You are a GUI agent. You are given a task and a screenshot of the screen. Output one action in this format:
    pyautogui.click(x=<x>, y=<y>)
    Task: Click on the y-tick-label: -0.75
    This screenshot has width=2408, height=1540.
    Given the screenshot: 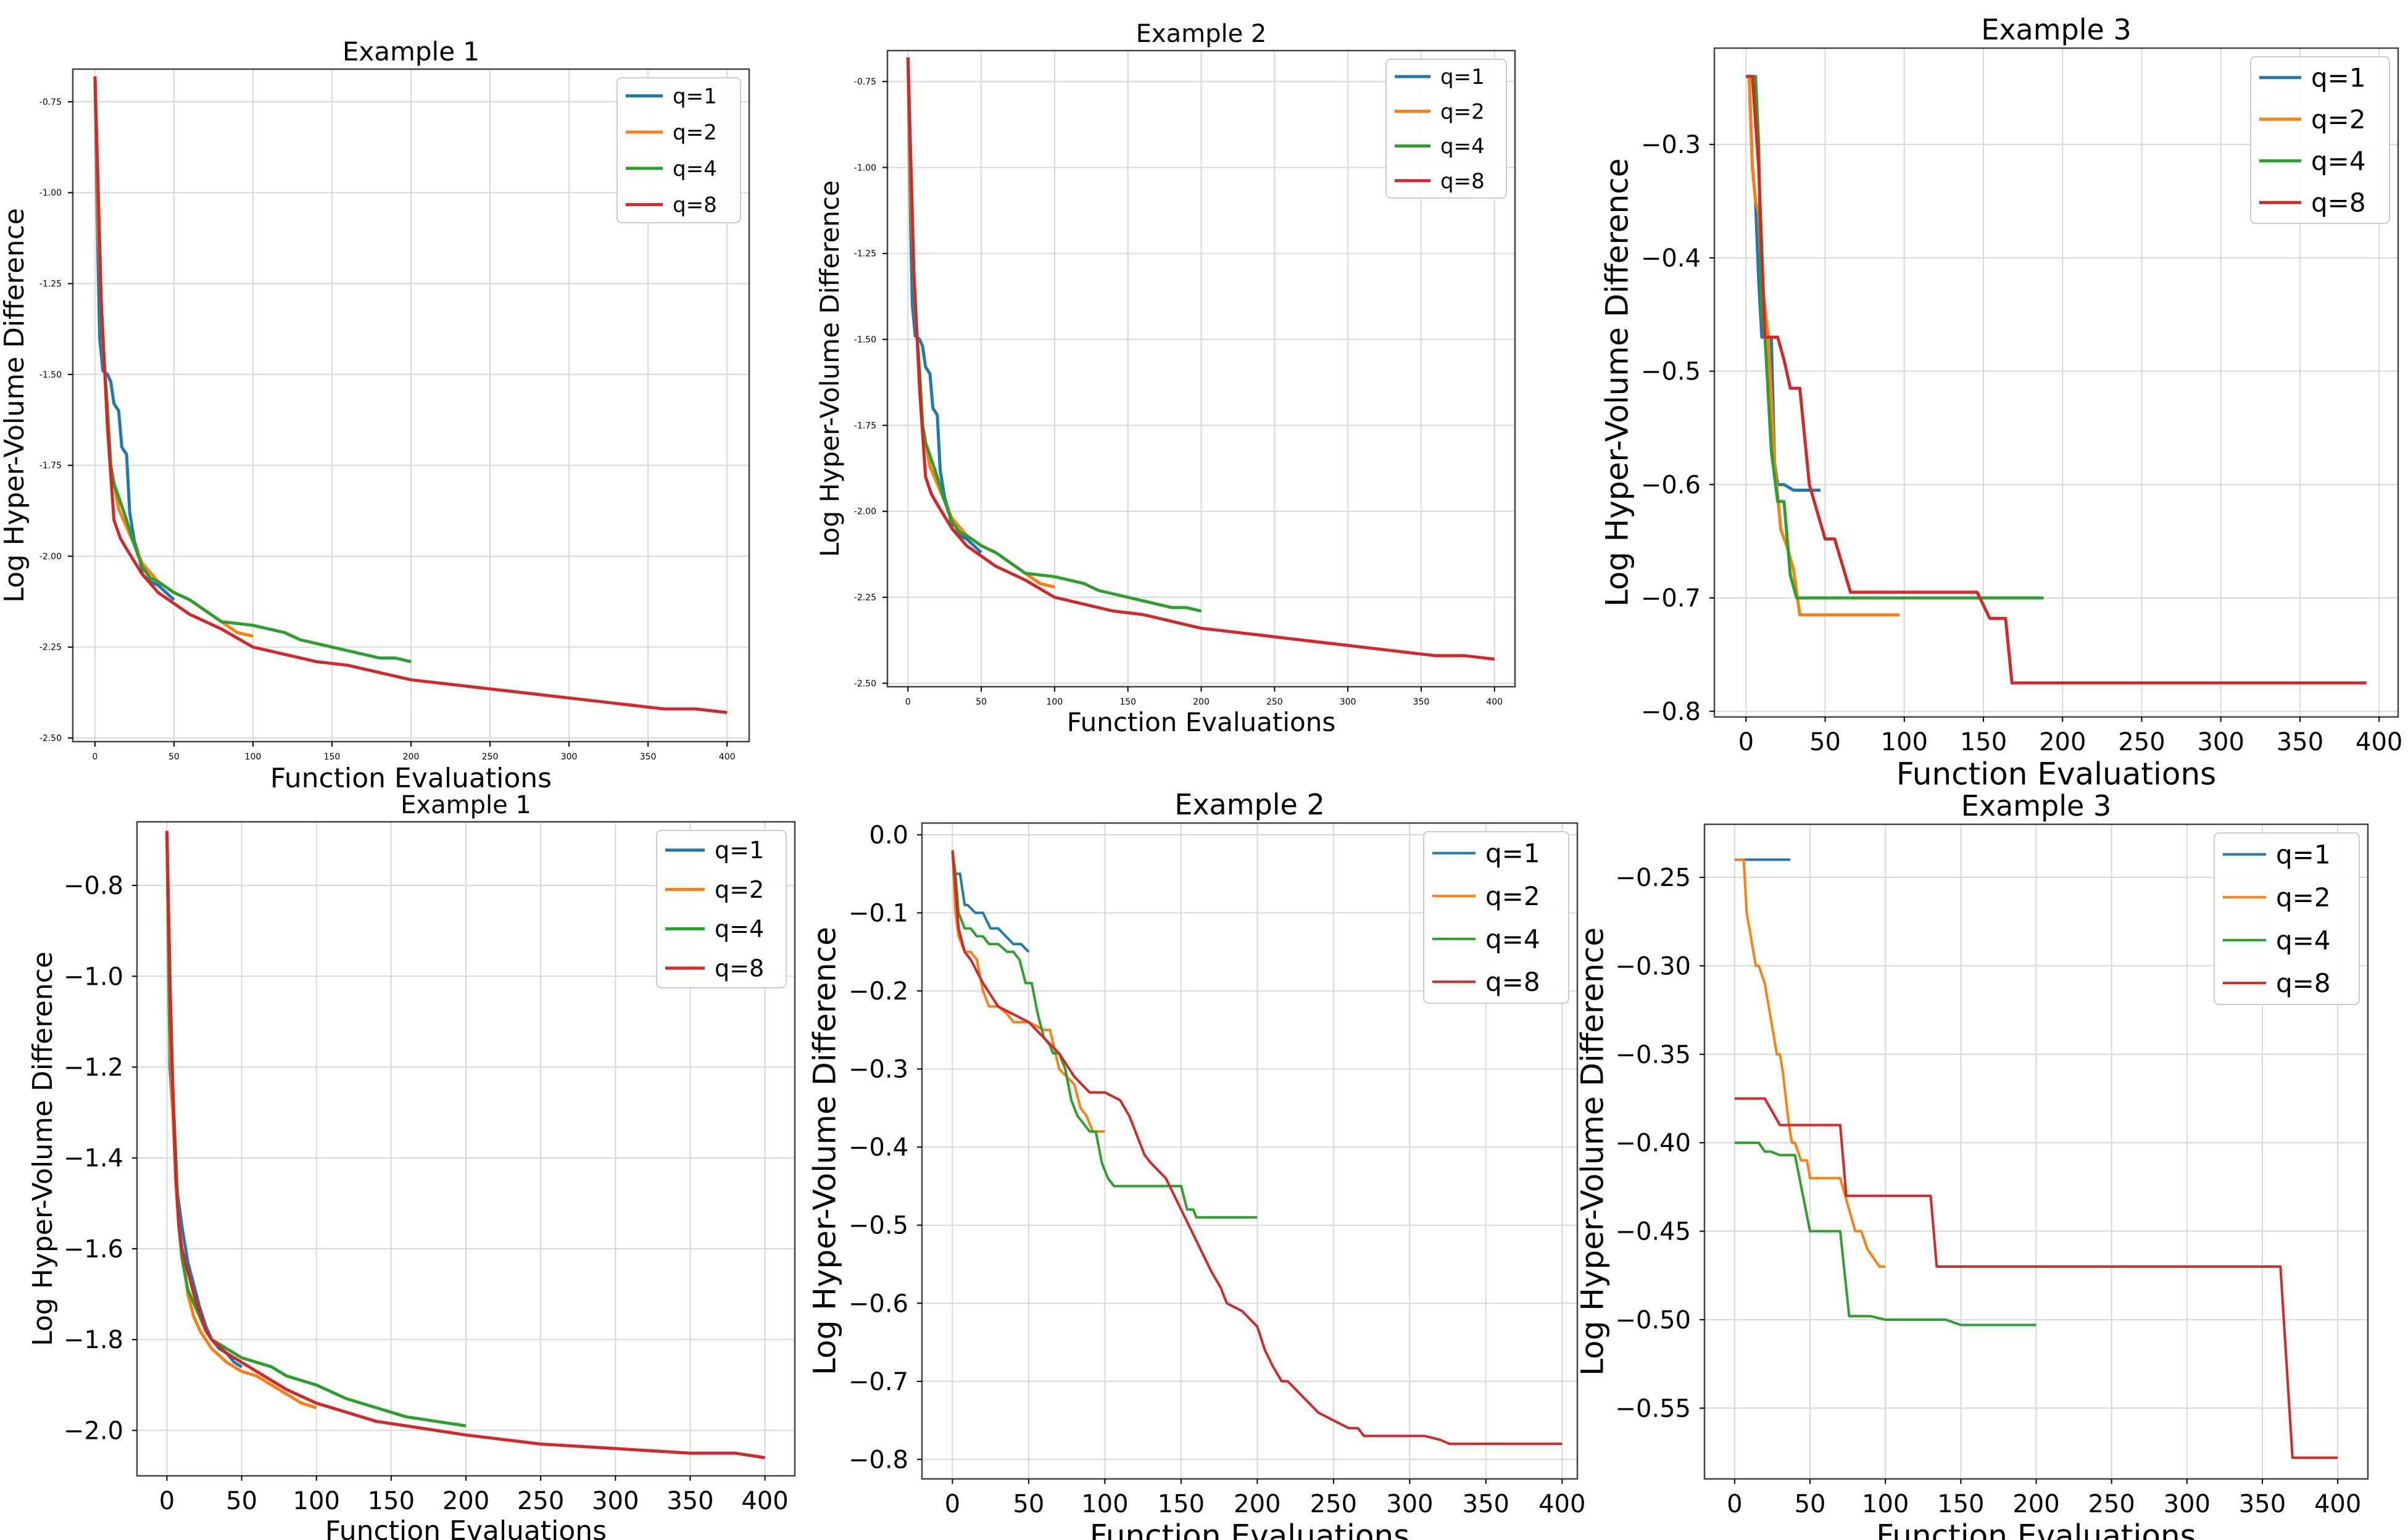 What is the action you would take?
    pyautogui.click(x=50, y=102)
    